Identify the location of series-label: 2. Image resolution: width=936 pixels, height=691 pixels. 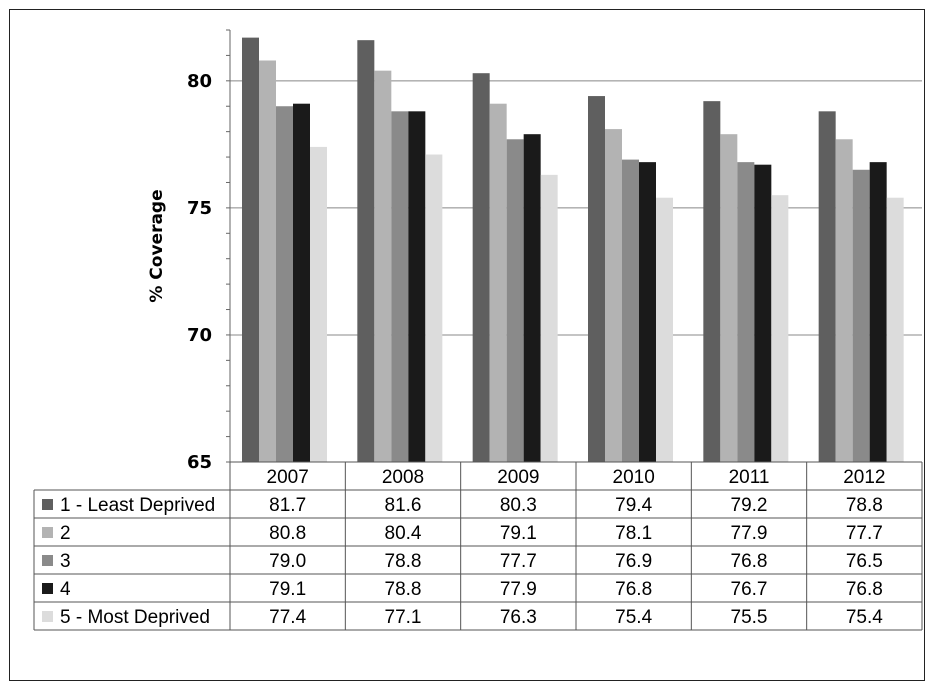
(65, 533).